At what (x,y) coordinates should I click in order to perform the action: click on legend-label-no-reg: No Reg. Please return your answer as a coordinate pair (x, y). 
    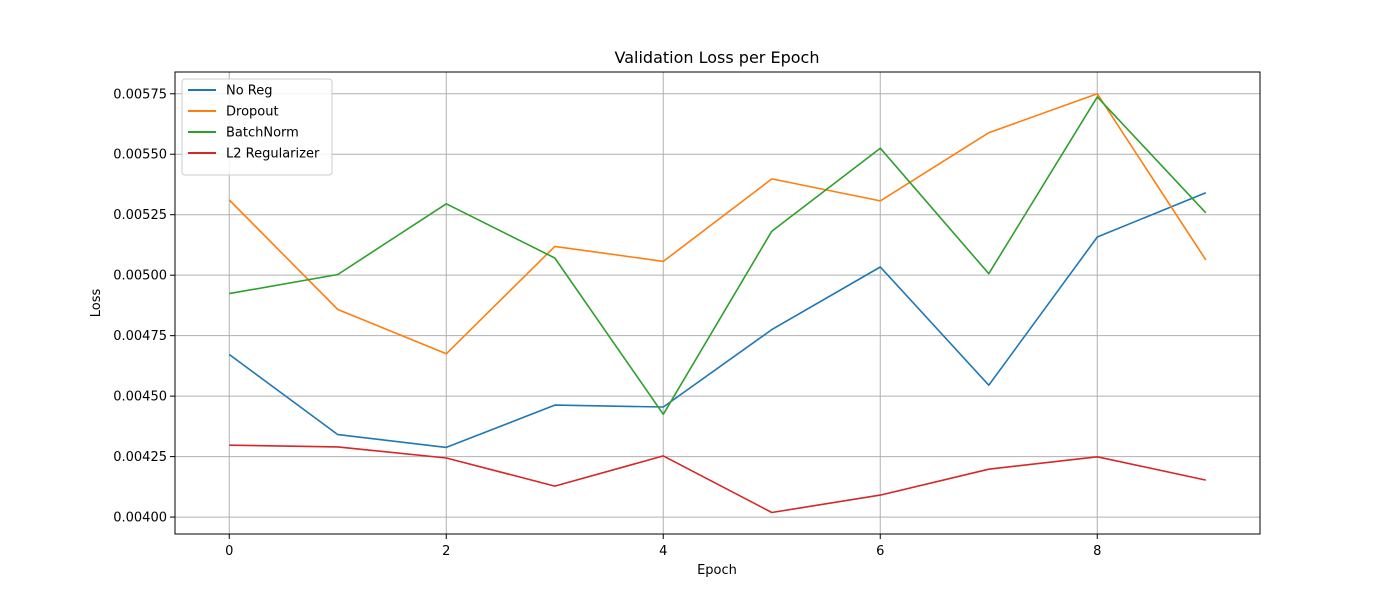
    Looking at the image, I should click on (249, 91).